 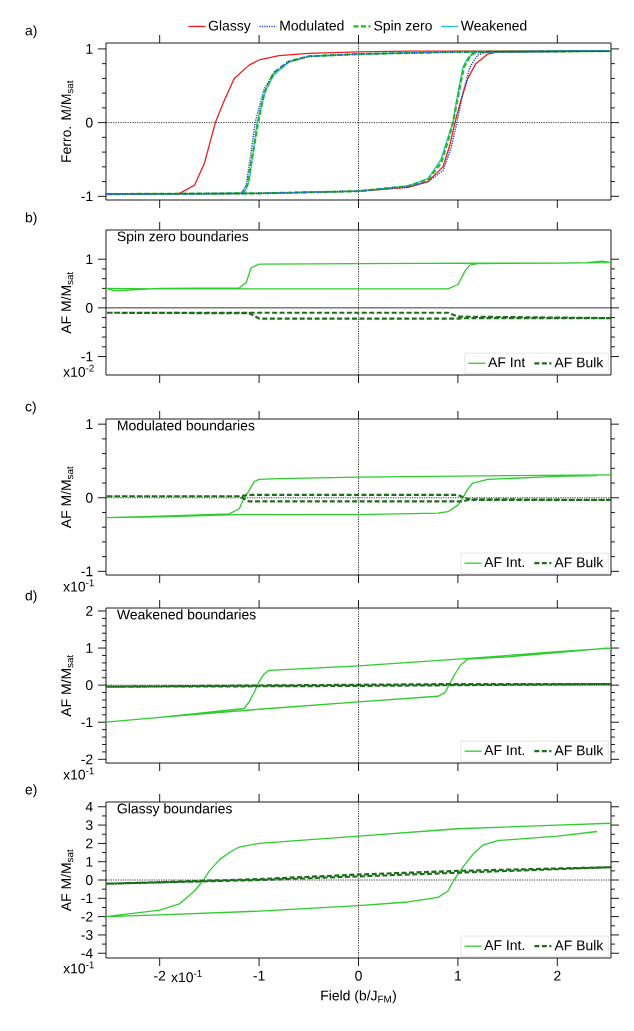 I want to click on x-tick-label: 1, so click(x=458, y=975).